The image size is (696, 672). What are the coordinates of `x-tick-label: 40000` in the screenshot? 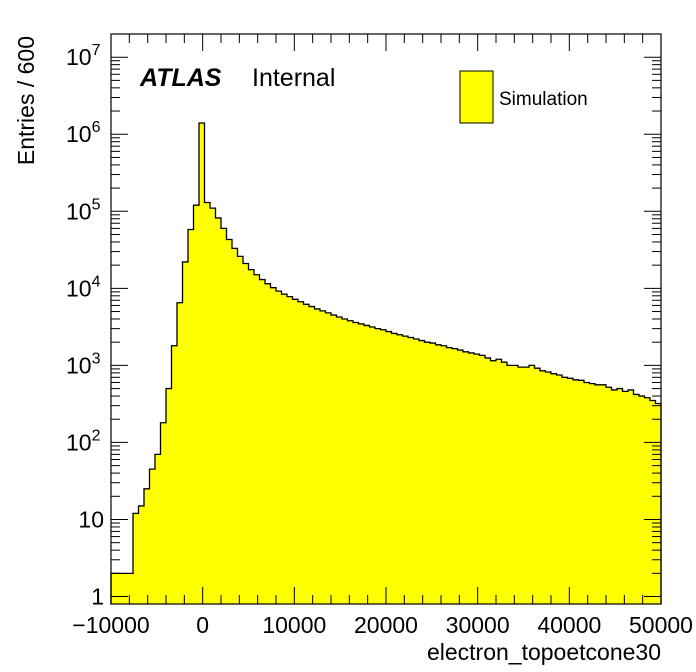 It's located at (569, 625).